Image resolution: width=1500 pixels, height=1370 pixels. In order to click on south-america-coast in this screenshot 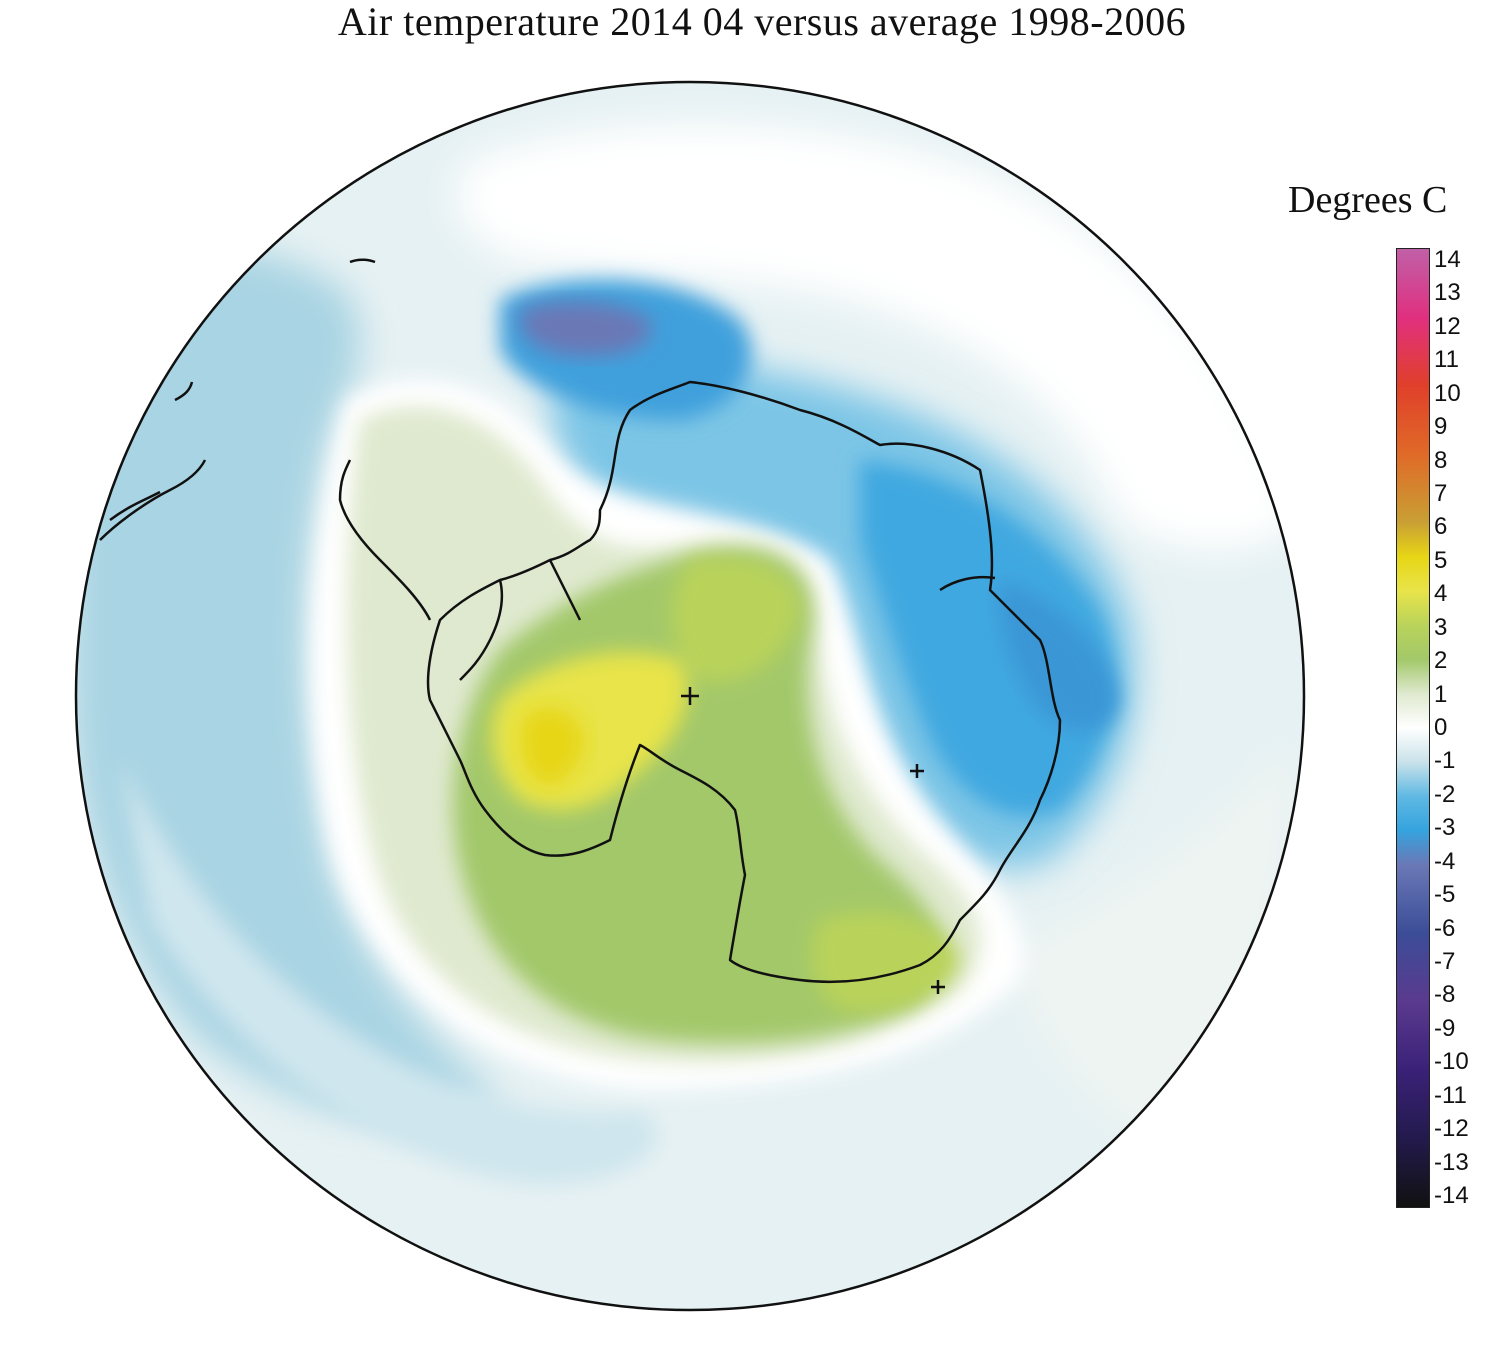, I will do `click(237, 399)`.